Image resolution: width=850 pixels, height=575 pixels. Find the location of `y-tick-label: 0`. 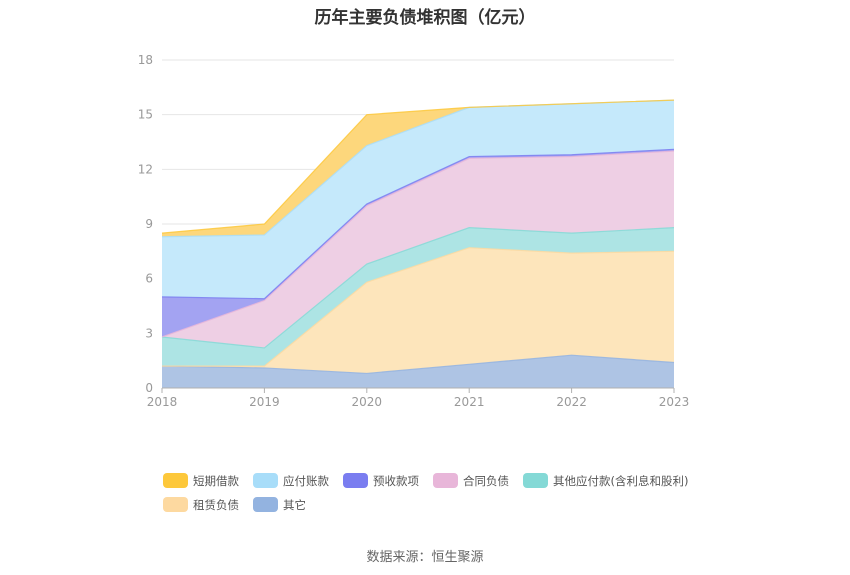

y-tick-label: 0 is located at coordinates (149, 388).